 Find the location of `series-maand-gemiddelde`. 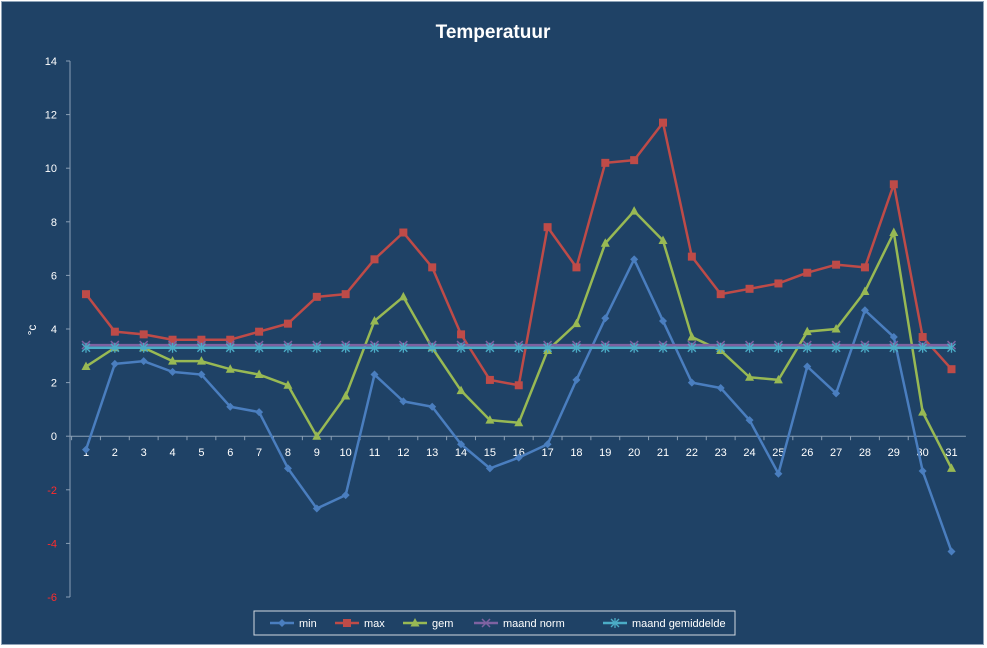

series-maand-gemiddelde is located at coordinates (518, 347).